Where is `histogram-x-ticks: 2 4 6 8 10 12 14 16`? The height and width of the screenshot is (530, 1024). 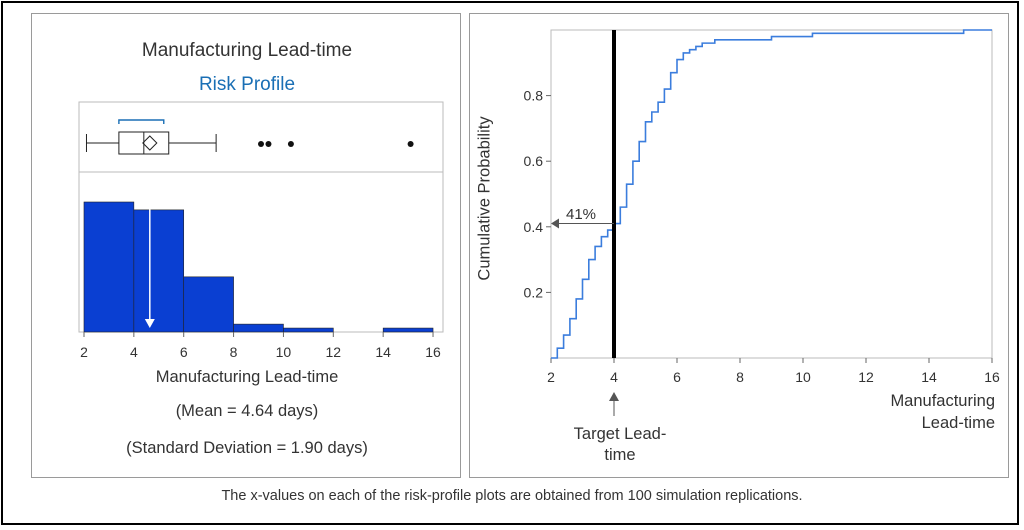
histogram-x-ticks: 2 4 6 8 10 12 14 16 is located at coordinates (260, 346).